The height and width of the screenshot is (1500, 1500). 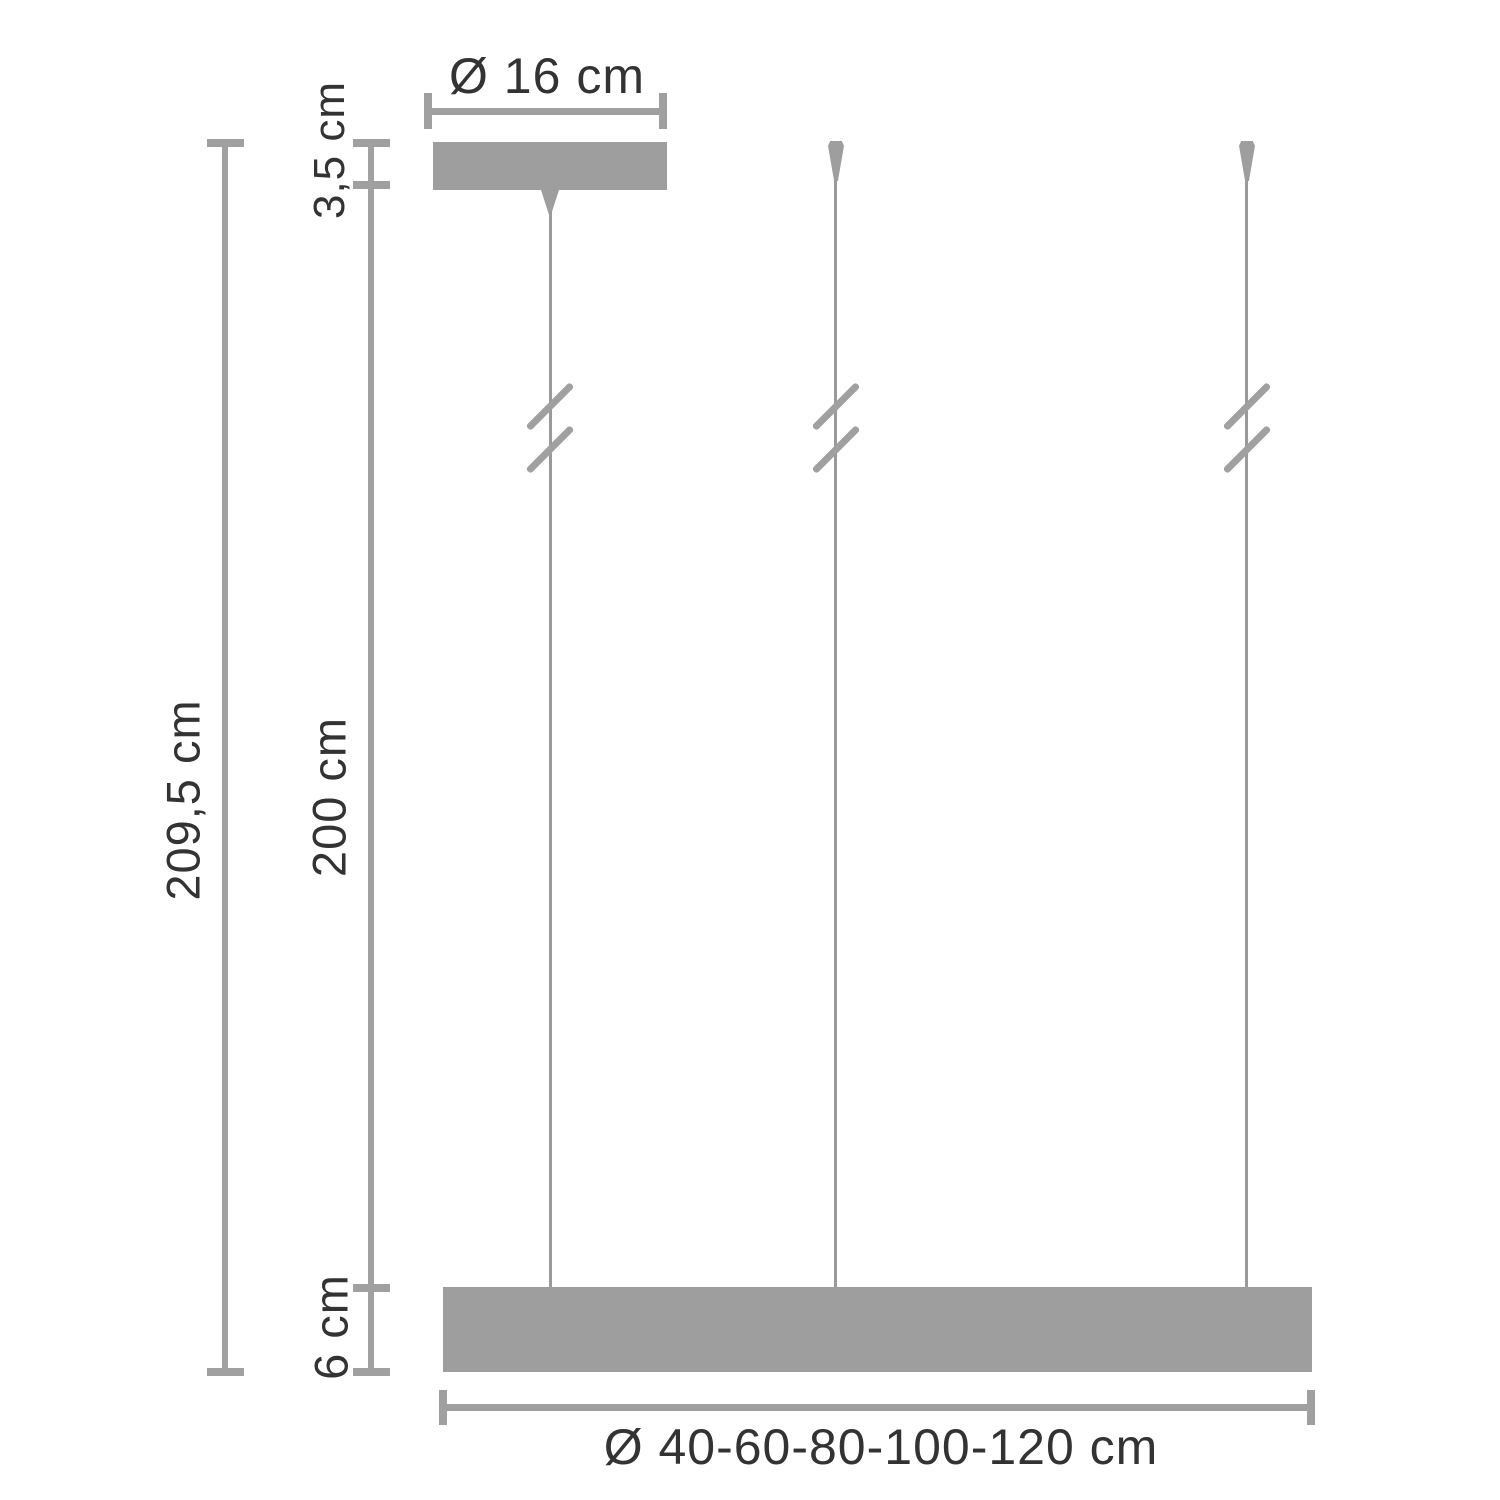 What do you see at coordinates (550, 202) in the screenshot?
I see `canopy-wire-cone` at bounding box center [550, 202].